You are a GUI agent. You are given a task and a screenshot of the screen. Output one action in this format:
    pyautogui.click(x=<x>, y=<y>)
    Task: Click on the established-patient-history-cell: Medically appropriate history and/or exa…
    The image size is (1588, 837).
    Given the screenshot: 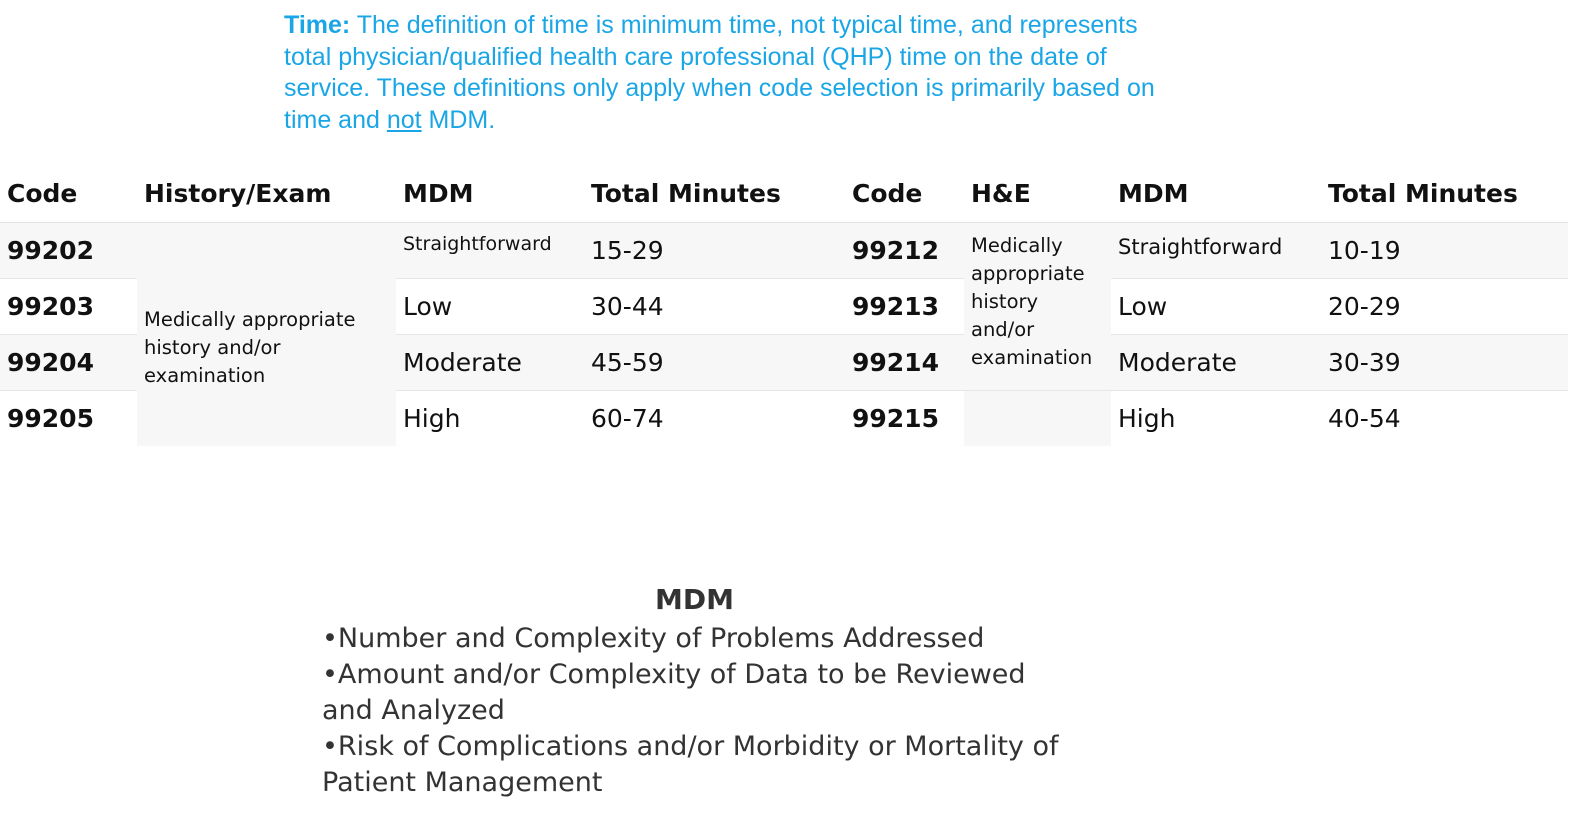 What is the action you would take?
    pyautogui.click(x=1037, y=306)
    